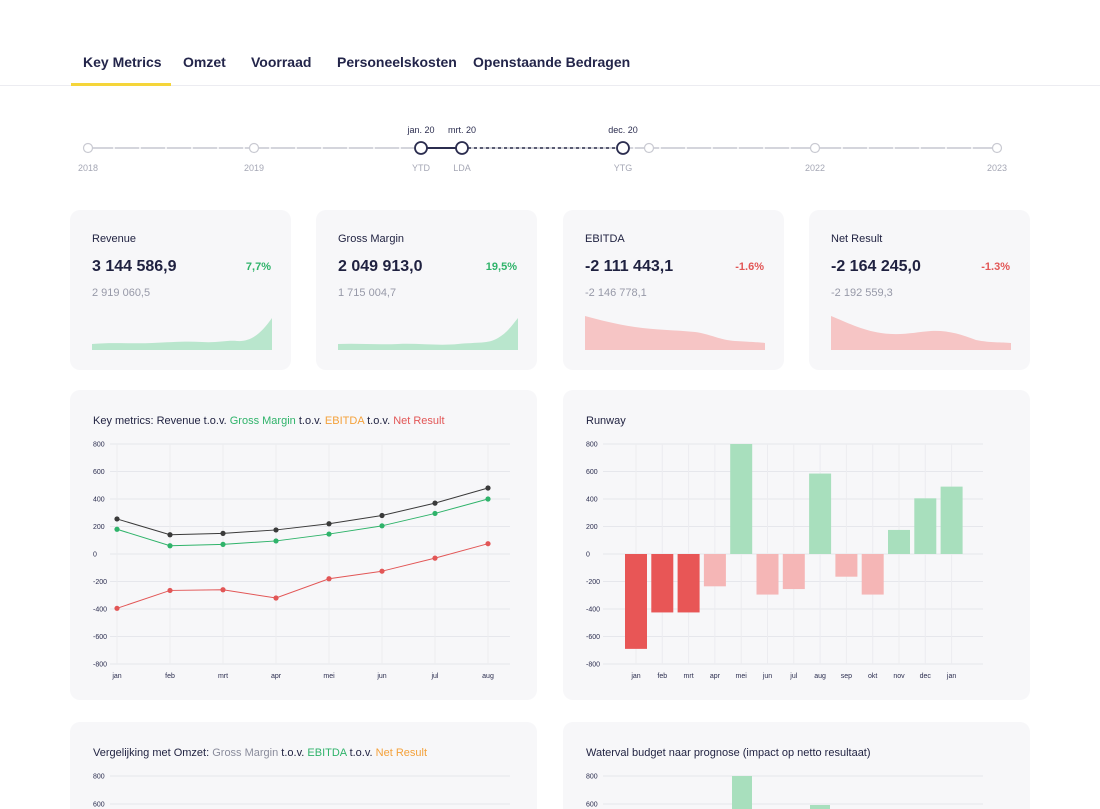  I want to click on chart-title-net-result: Net Result, so click(419, 421).